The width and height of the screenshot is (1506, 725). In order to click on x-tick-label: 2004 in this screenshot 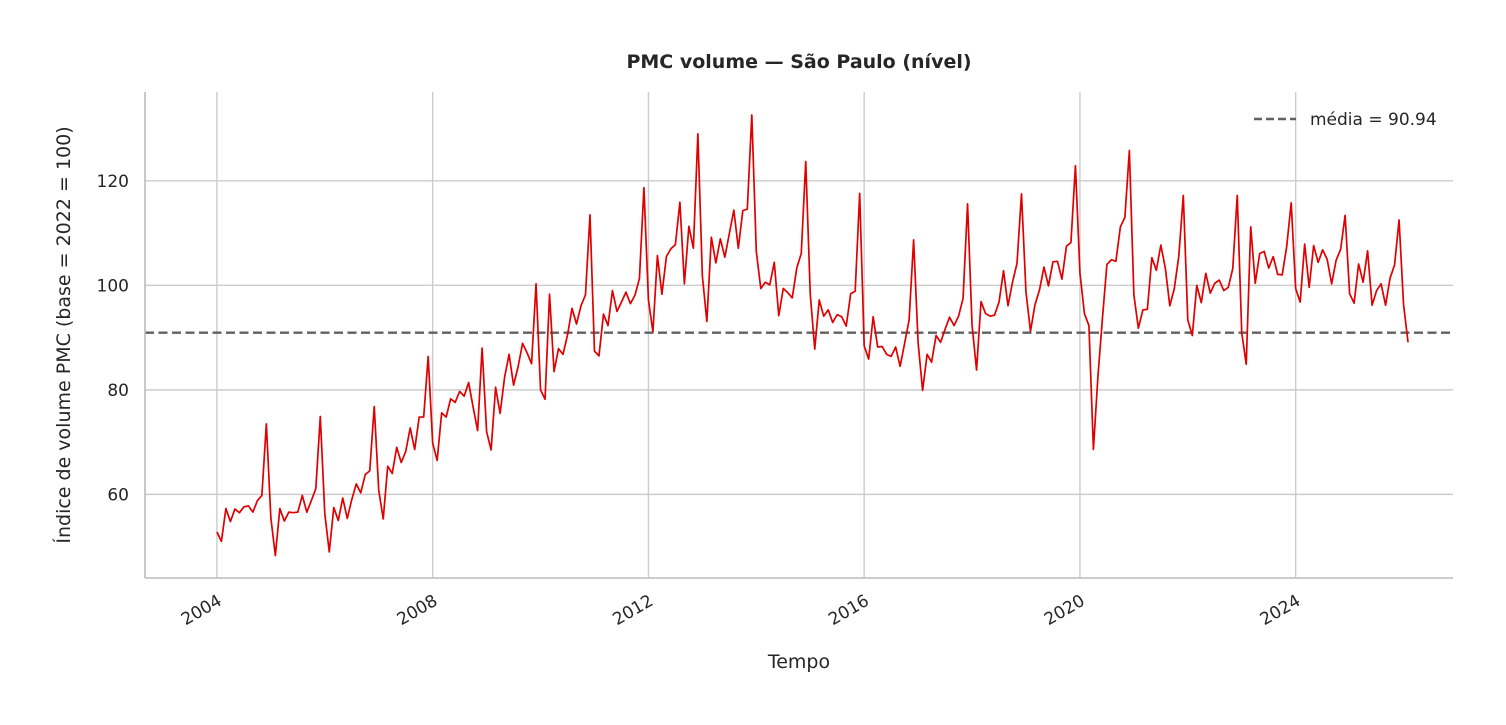, I will do `click(201, 610)`.